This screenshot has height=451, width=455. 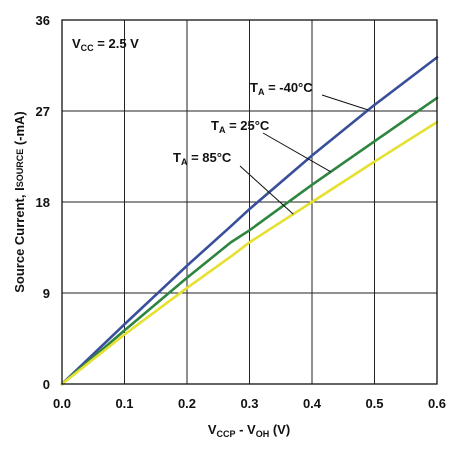 I want to click on x-tick-label: 0.1, so click(x=124, y=403).